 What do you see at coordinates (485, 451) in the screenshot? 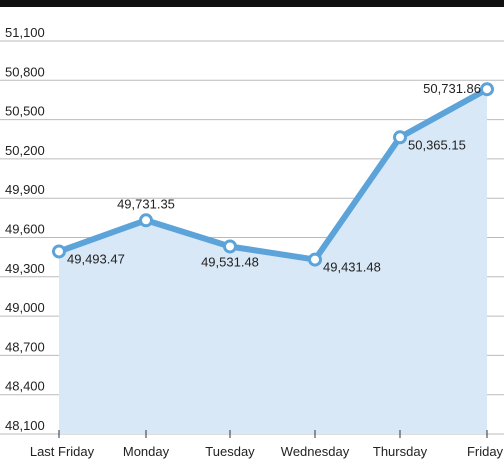
I see `x-tick-label: Friday` at bounding box center [485, 451].